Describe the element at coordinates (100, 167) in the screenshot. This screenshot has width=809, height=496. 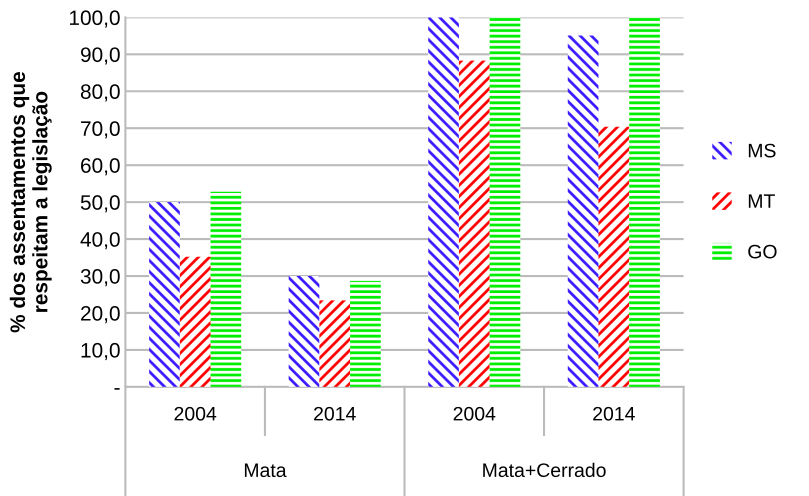
I see `y-tick-label: 60,0` at that location.